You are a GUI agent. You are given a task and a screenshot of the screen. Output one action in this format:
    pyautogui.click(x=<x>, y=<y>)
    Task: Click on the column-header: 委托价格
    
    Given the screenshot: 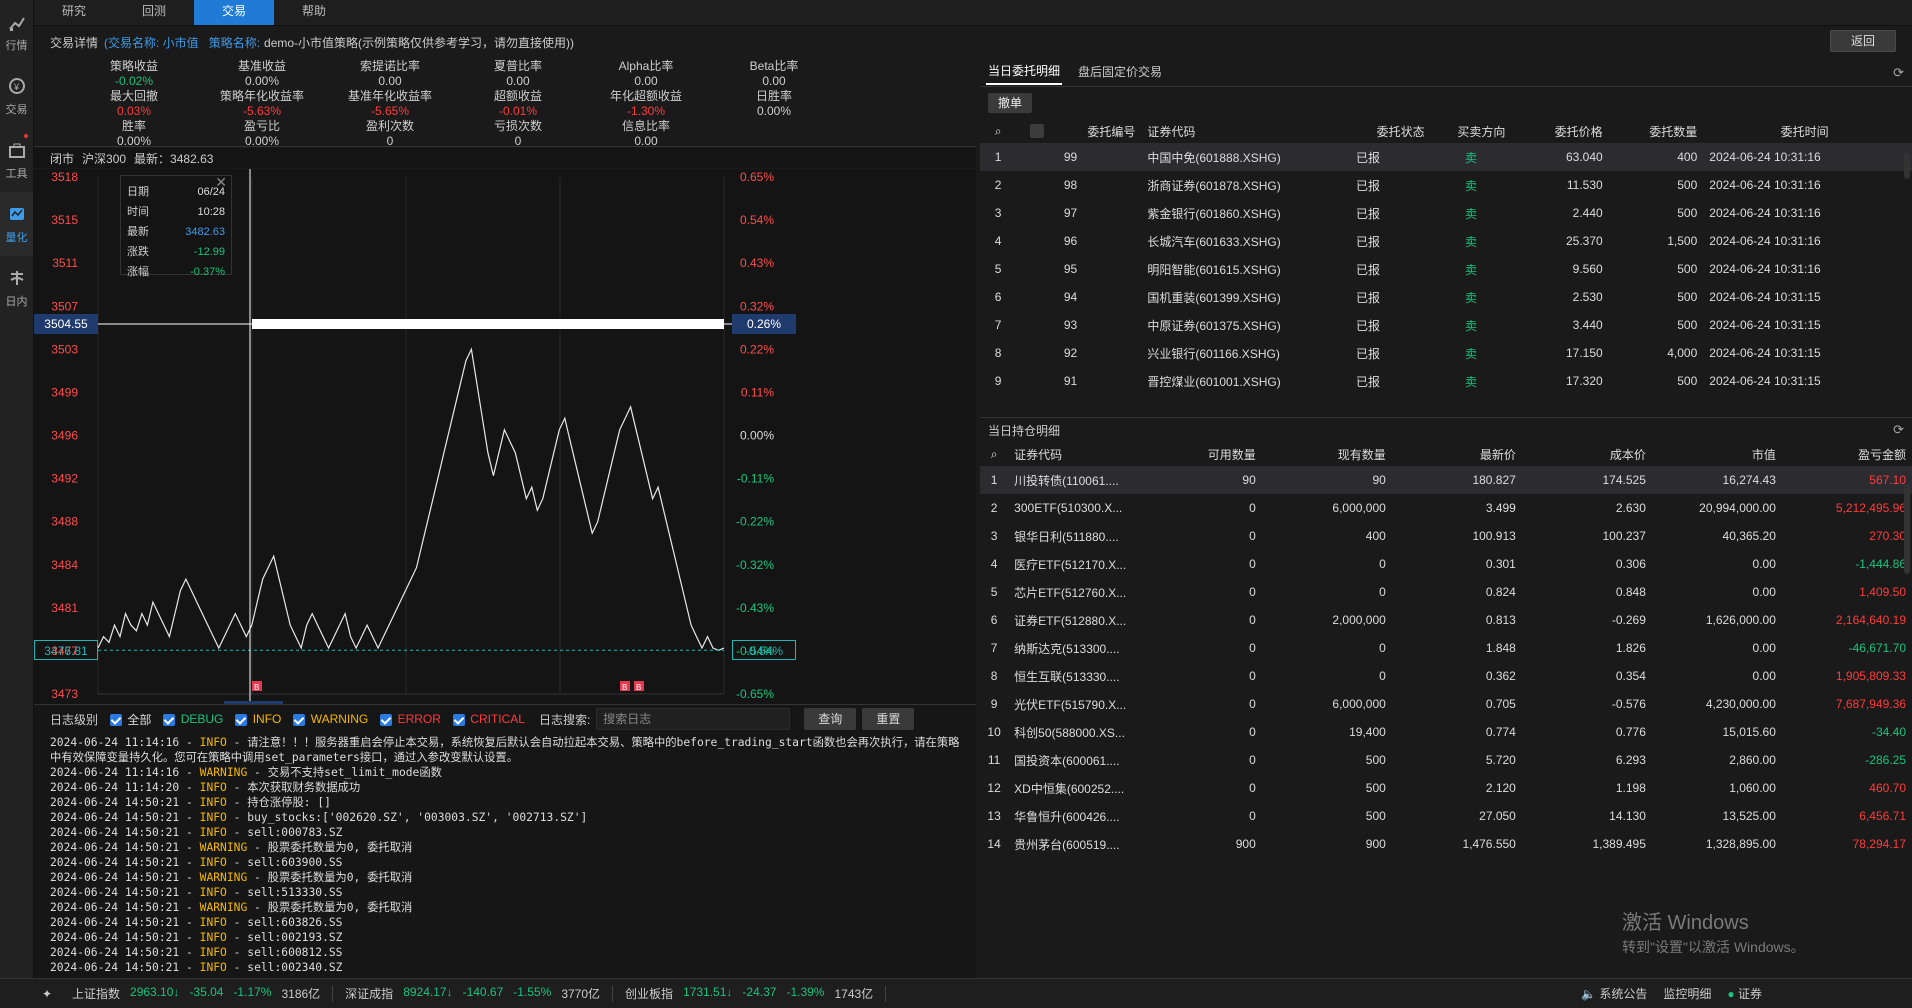 What is the action you would take?
    pyautogui.click(x=1560, y=131)
    